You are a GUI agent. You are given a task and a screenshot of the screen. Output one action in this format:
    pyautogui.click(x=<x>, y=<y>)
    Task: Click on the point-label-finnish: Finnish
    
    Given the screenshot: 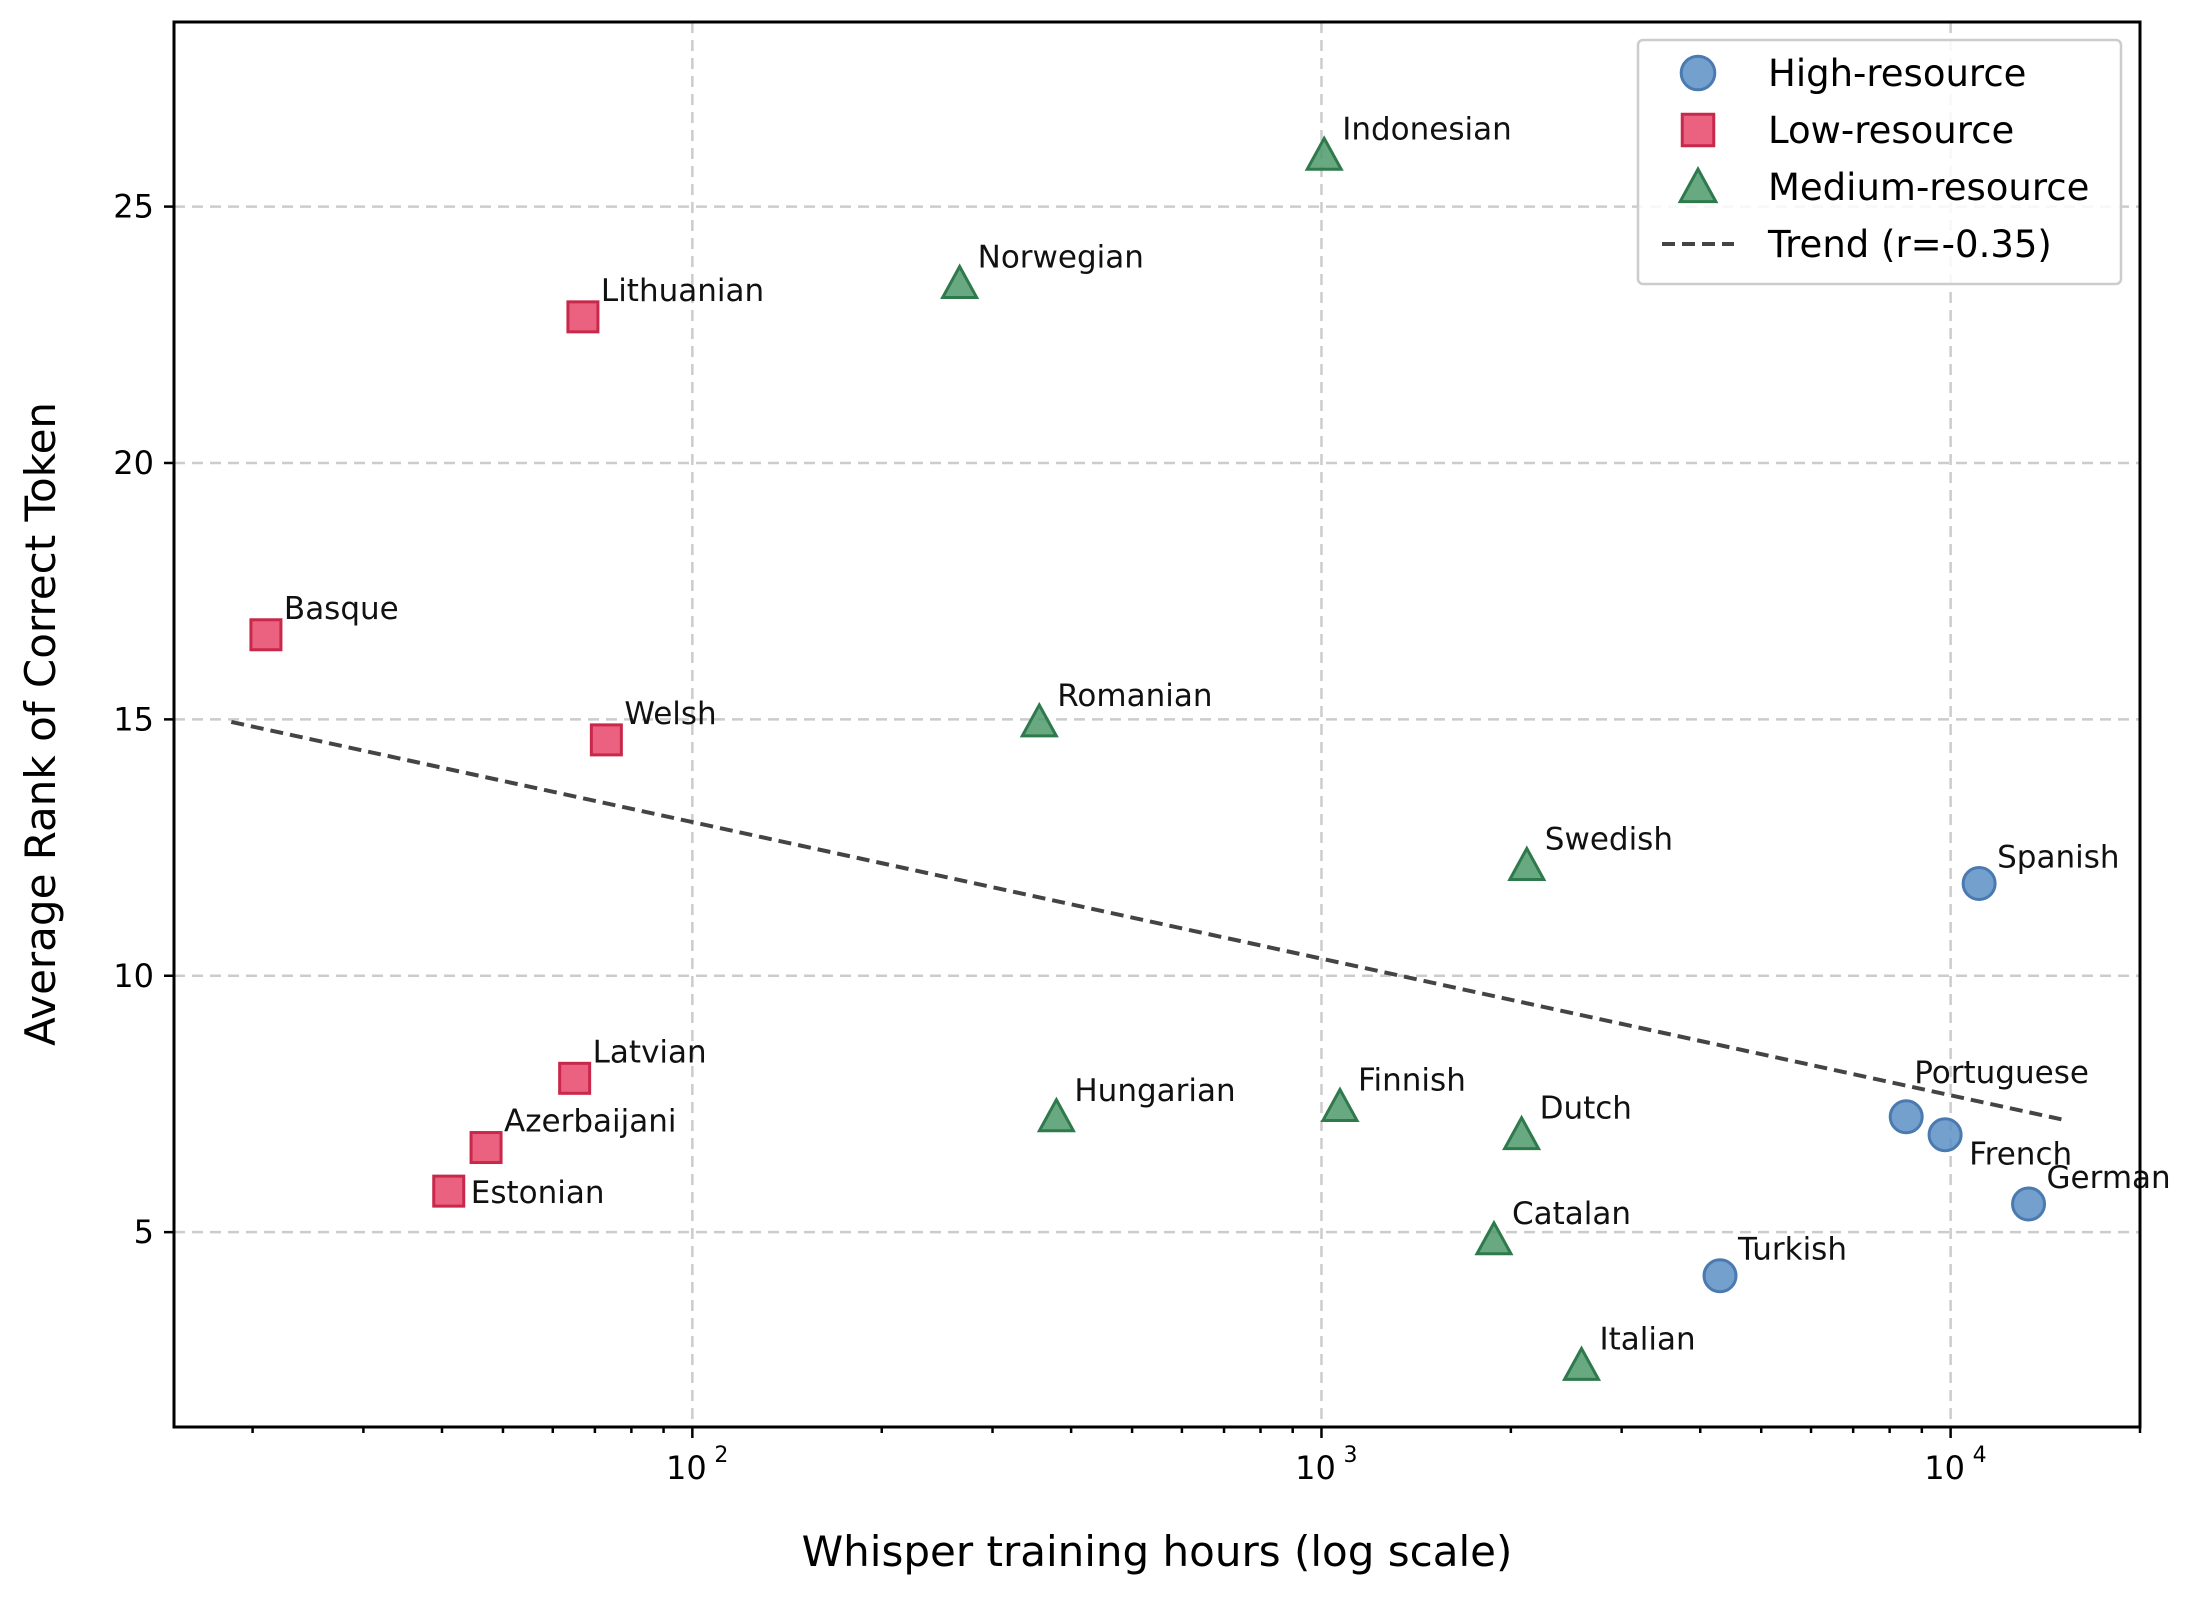 What is the action you would take?
    pyautogui.click(x=1412, y=1081)
    